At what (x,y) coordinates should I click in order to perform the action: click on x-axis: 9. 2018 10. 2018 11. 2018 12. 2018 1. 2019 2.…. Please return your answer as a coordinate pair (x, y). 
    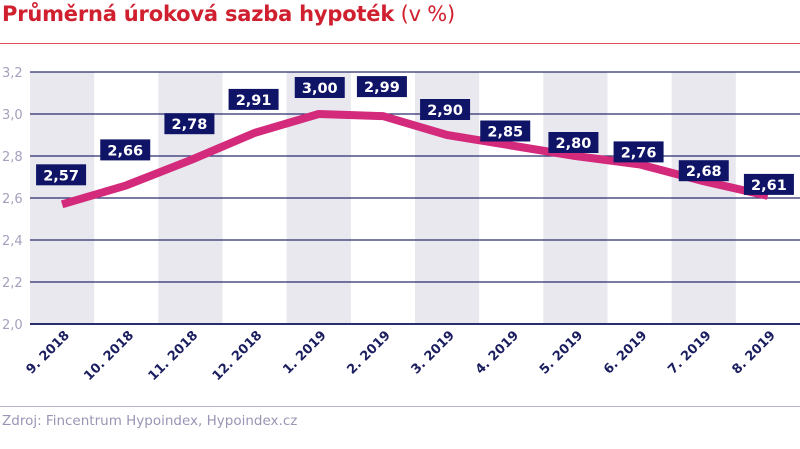
    Looking at the image, I should click on (401, 356).